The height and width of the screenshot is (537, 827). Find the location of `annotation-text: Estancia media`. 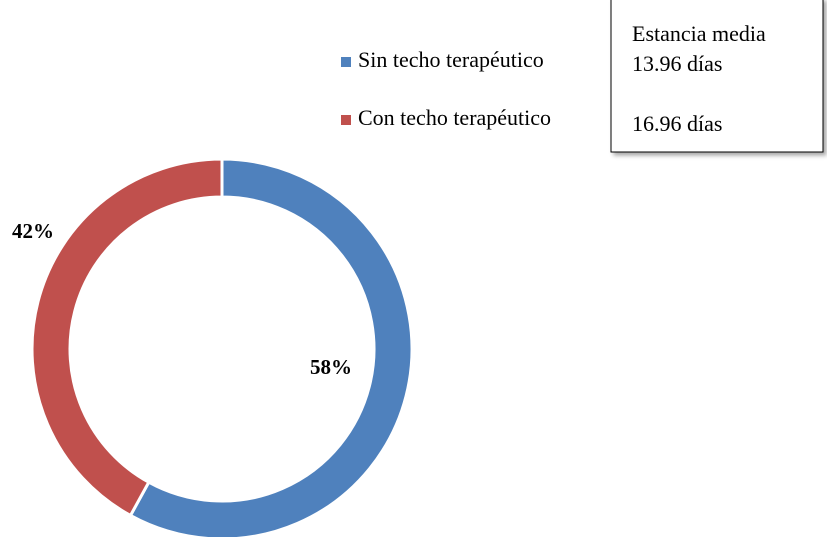

annotation-text: Estancia media is located at coordinates (699, 33).